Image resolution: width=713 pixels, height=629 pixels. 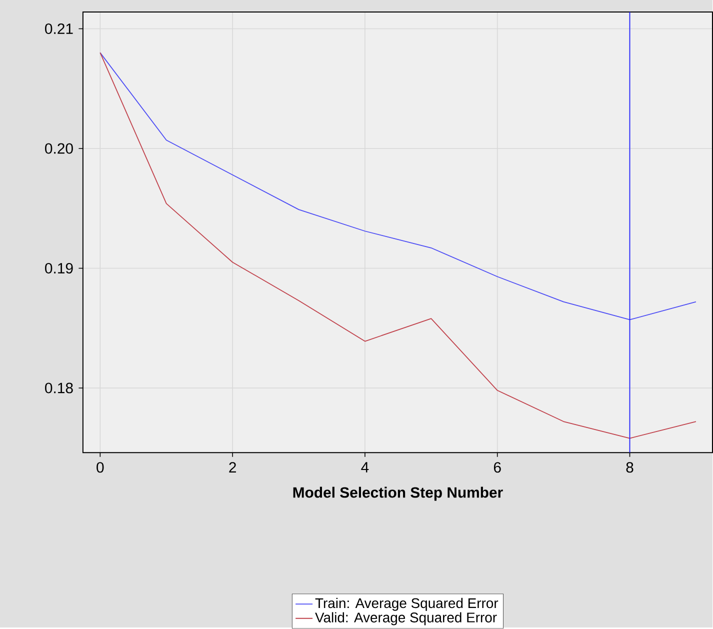 What do you see at coordinates (398, 493) in the screenshot?
I see `x-axis-title: Model Selection Step Number` at bounding box center [398, 493].